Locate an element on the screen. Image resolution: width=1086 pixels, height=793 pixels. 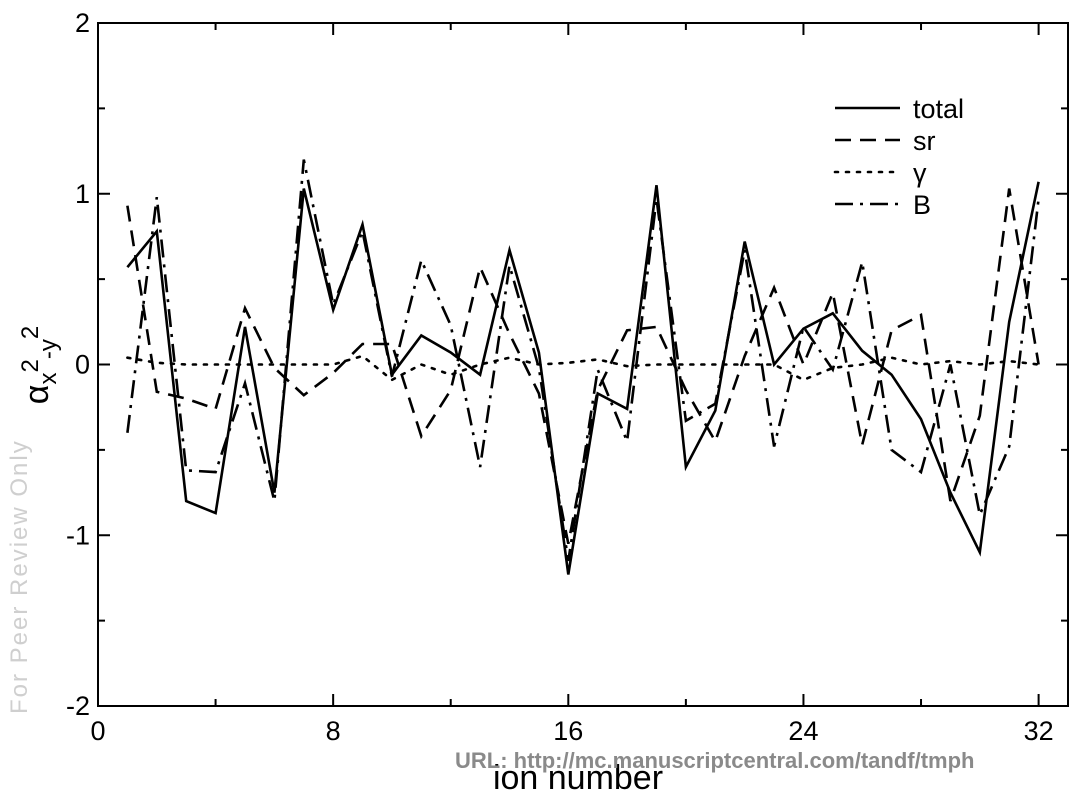
x-tick-label: 8 is located at coordinates (333, 731).